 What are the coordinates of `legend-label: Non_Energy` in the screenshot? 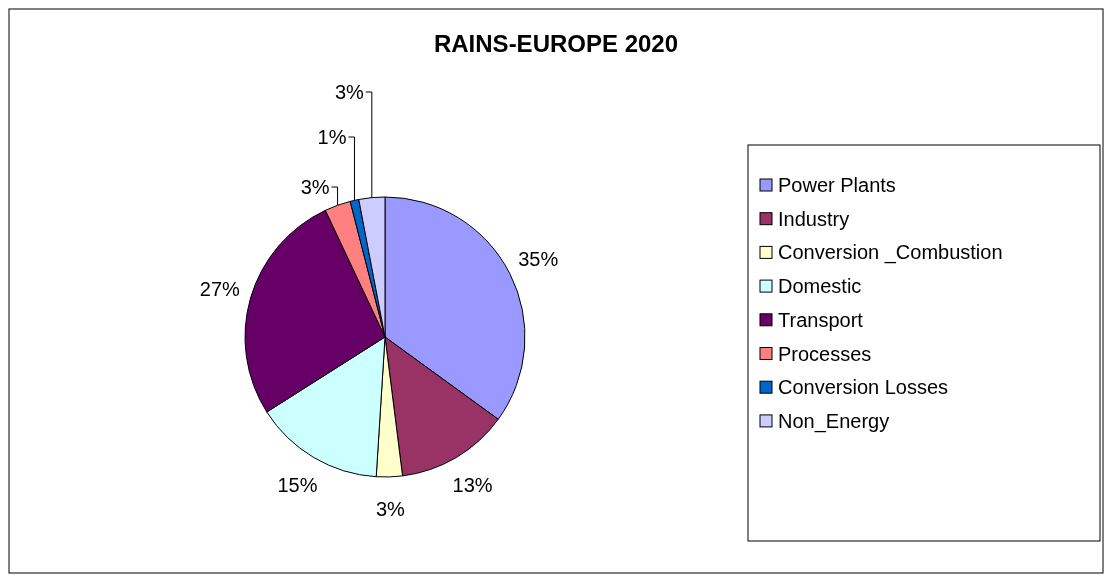 It's located at (834, 421).